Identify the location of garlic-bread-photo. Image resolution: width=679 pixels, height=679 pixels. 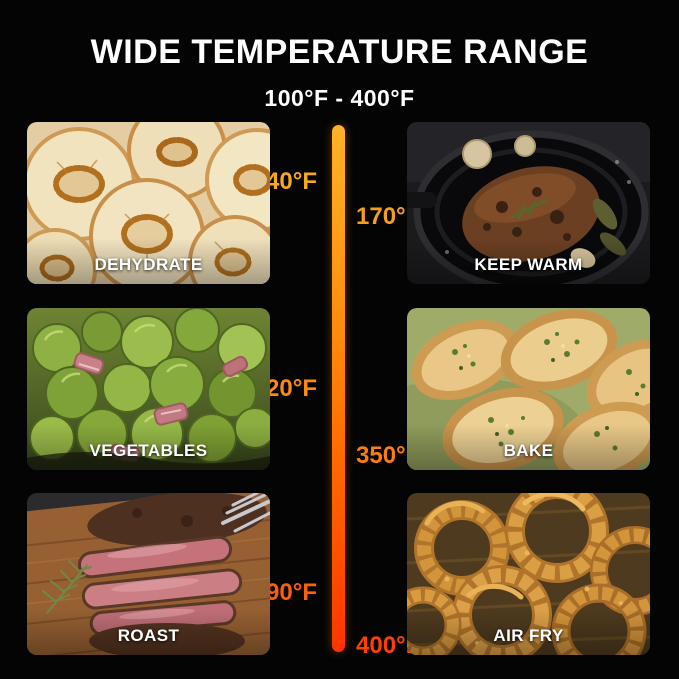
(528, 389).